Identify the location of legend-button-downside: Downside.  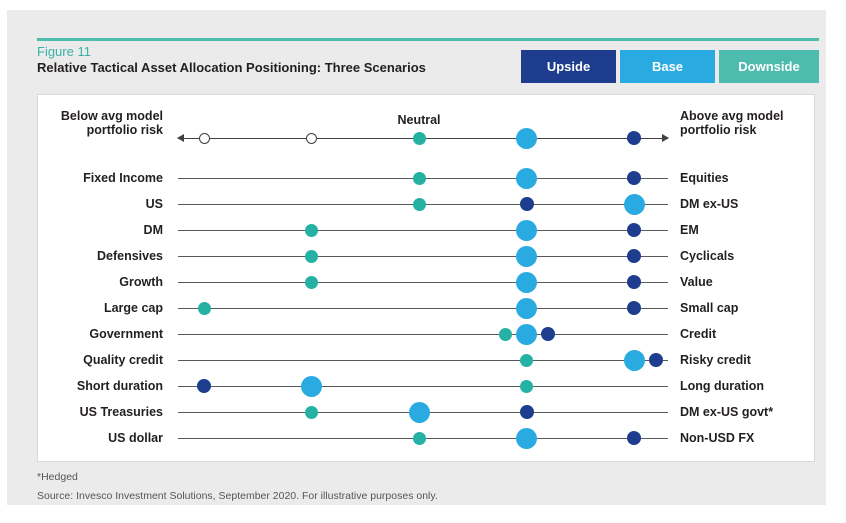
(769, 66).